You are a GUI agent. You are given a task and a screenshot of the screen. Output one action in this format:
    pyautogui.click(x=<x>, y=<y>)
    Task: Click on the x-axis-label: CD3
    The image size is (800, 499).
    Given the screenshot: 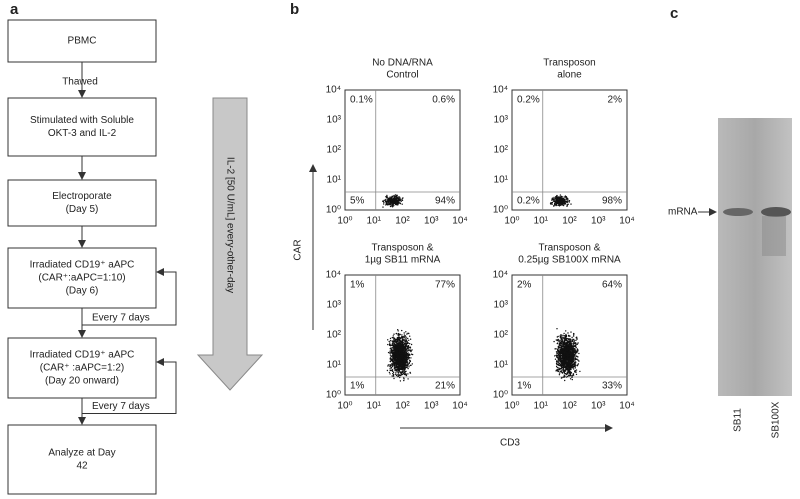 What is the action you would take?
    pyautogui.click(x=510, y=443)
    